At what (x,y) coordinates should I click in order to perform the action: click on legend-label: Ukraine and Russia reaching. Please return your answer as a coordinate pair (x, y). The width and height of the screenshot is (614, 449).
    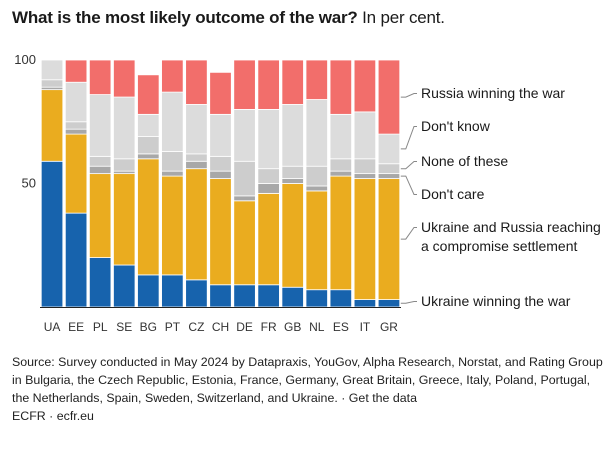
    Looking at the image, I should click on (511, 227).